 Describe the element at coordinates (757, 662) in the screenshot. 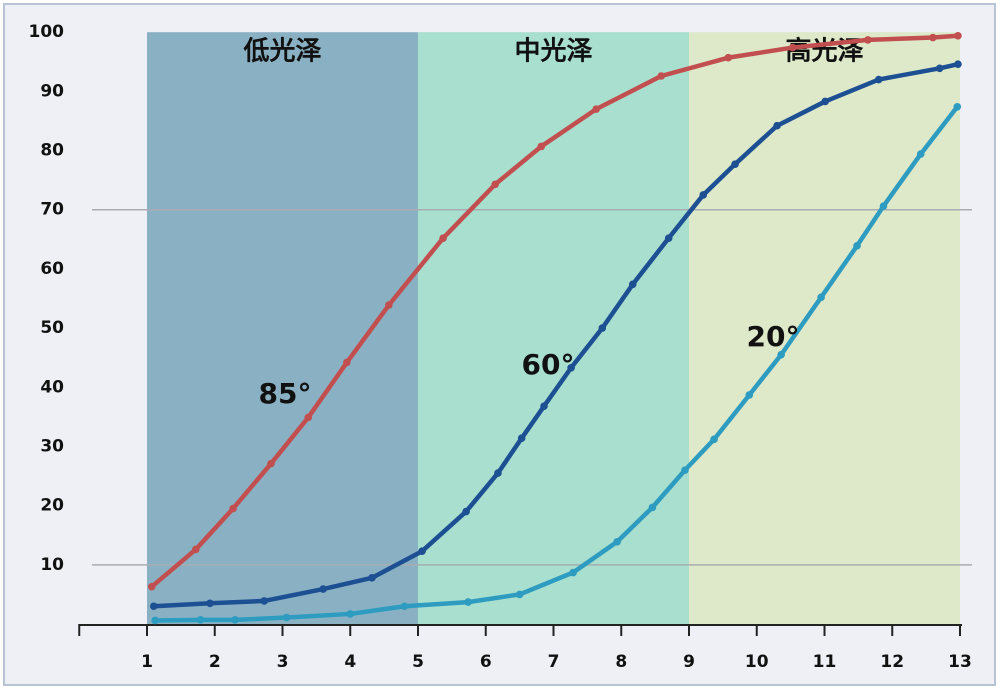

I see `x-tick-label: 10` at that location.